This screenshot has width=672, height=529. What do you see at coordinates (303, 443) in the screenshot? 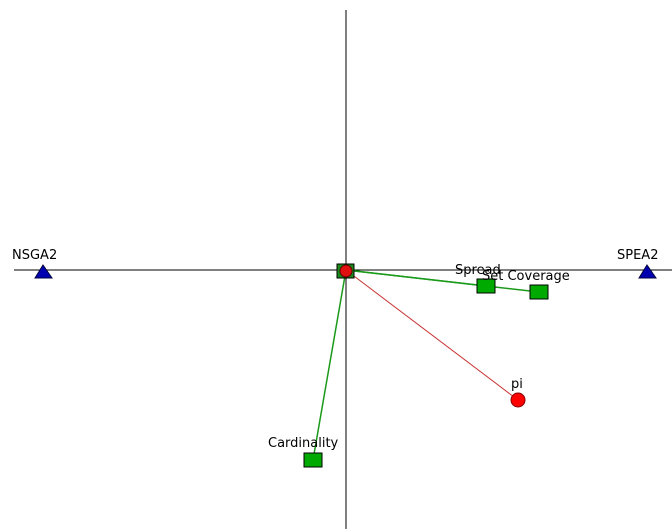
I see `cardinality-label: Cardinality` at bounding box center [303, 443].